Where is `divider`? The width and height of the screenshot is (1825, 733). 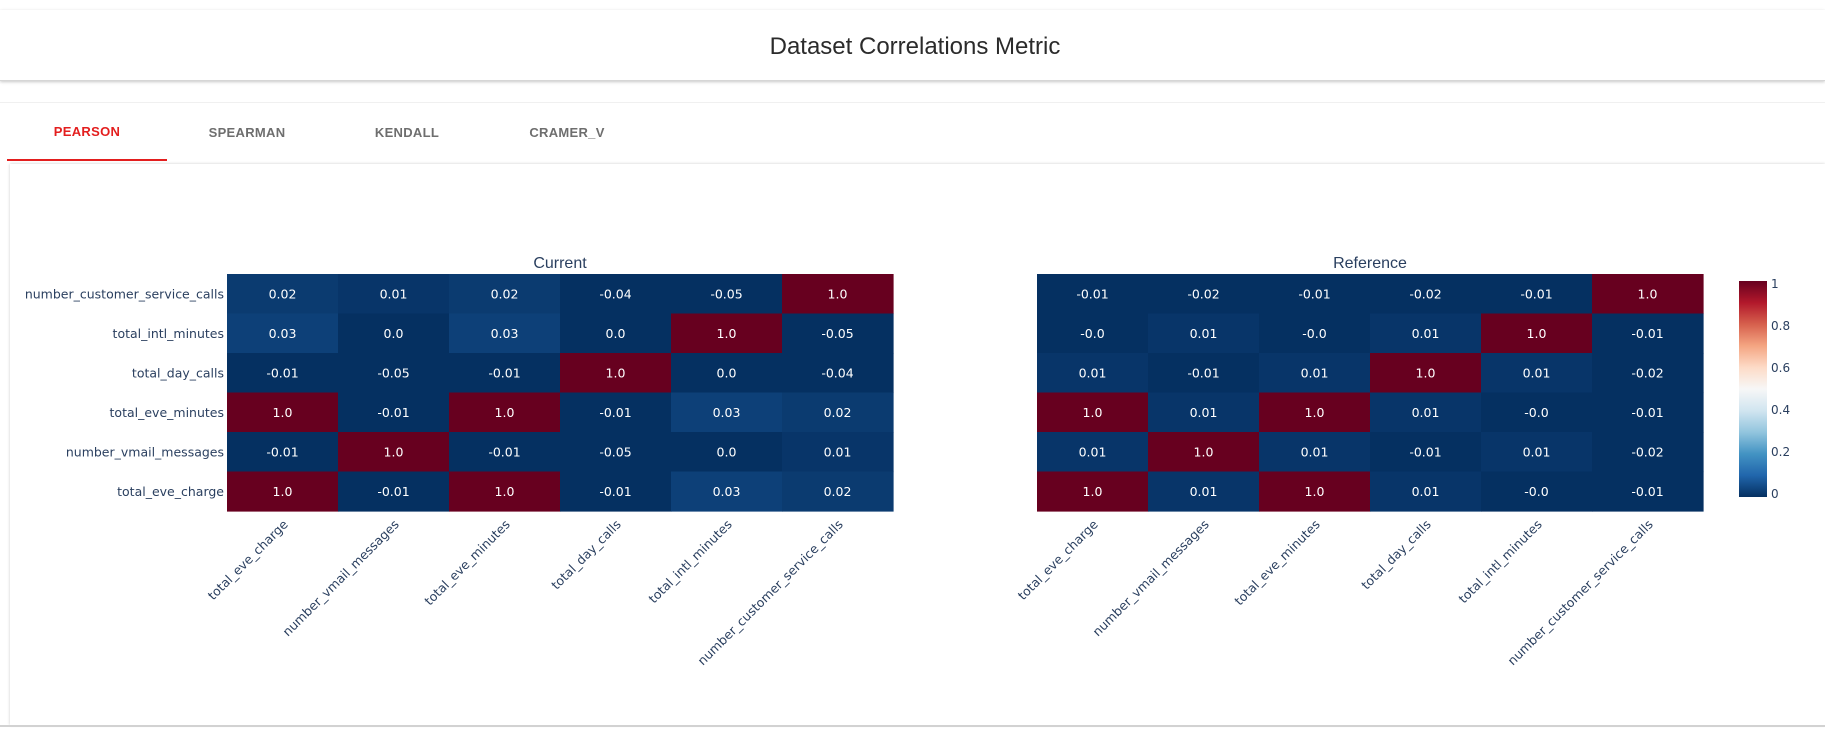
divider is located at coordinates (912, 726).